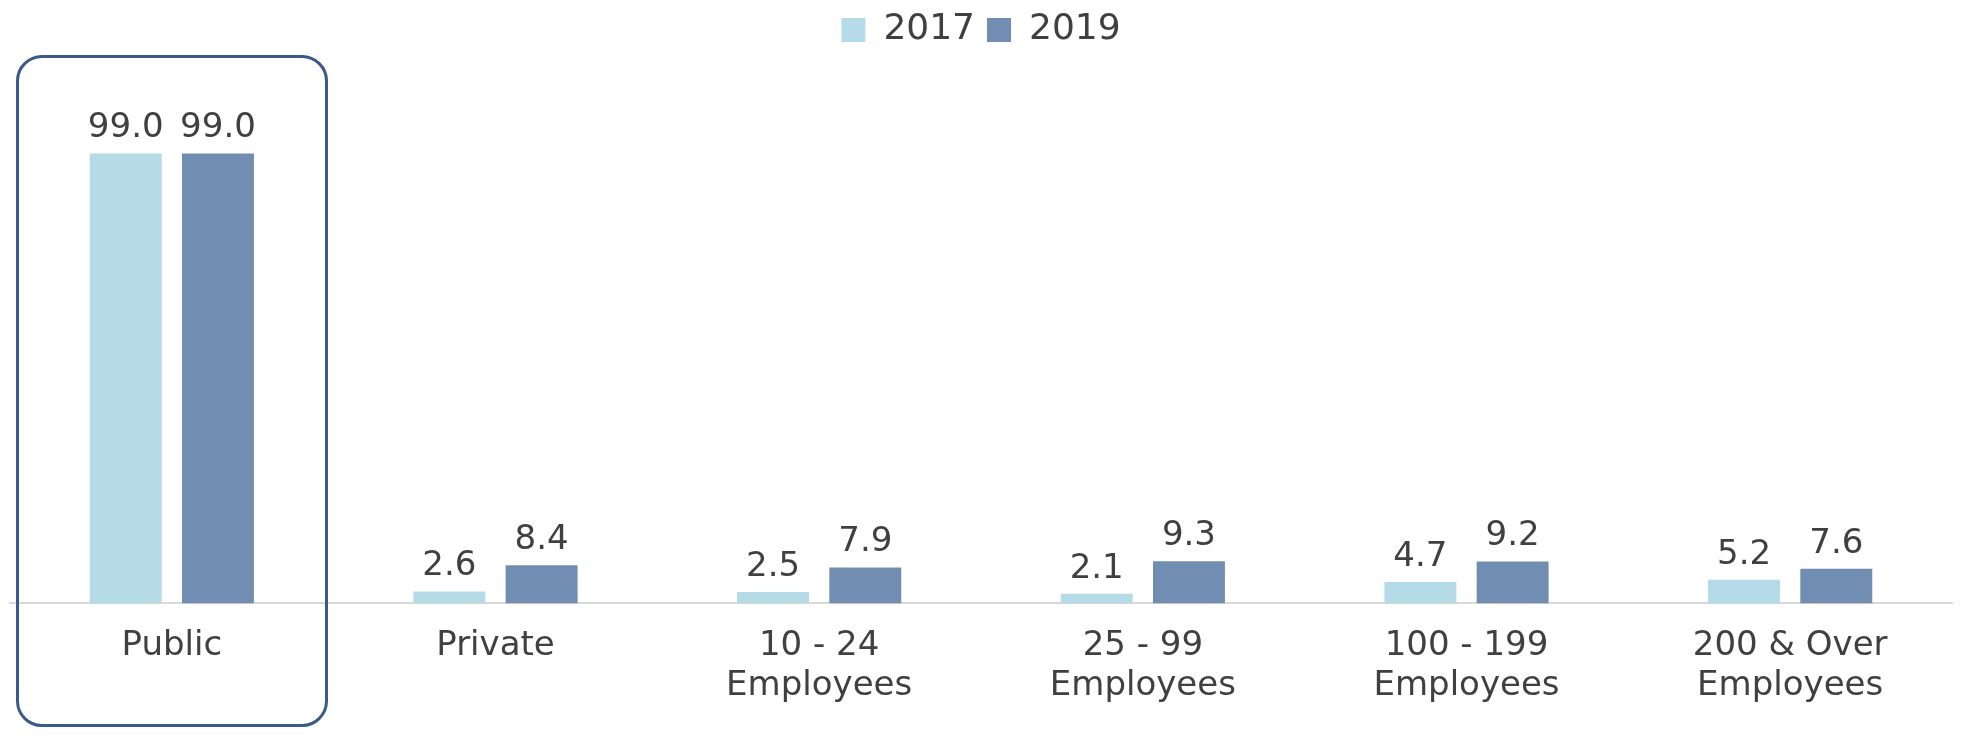 The image size is (1962, 735). What do you see at coordinates (1188, 532) in the screenshot?
I see `data-label: 9.3` at bounding box center [1188, 532].